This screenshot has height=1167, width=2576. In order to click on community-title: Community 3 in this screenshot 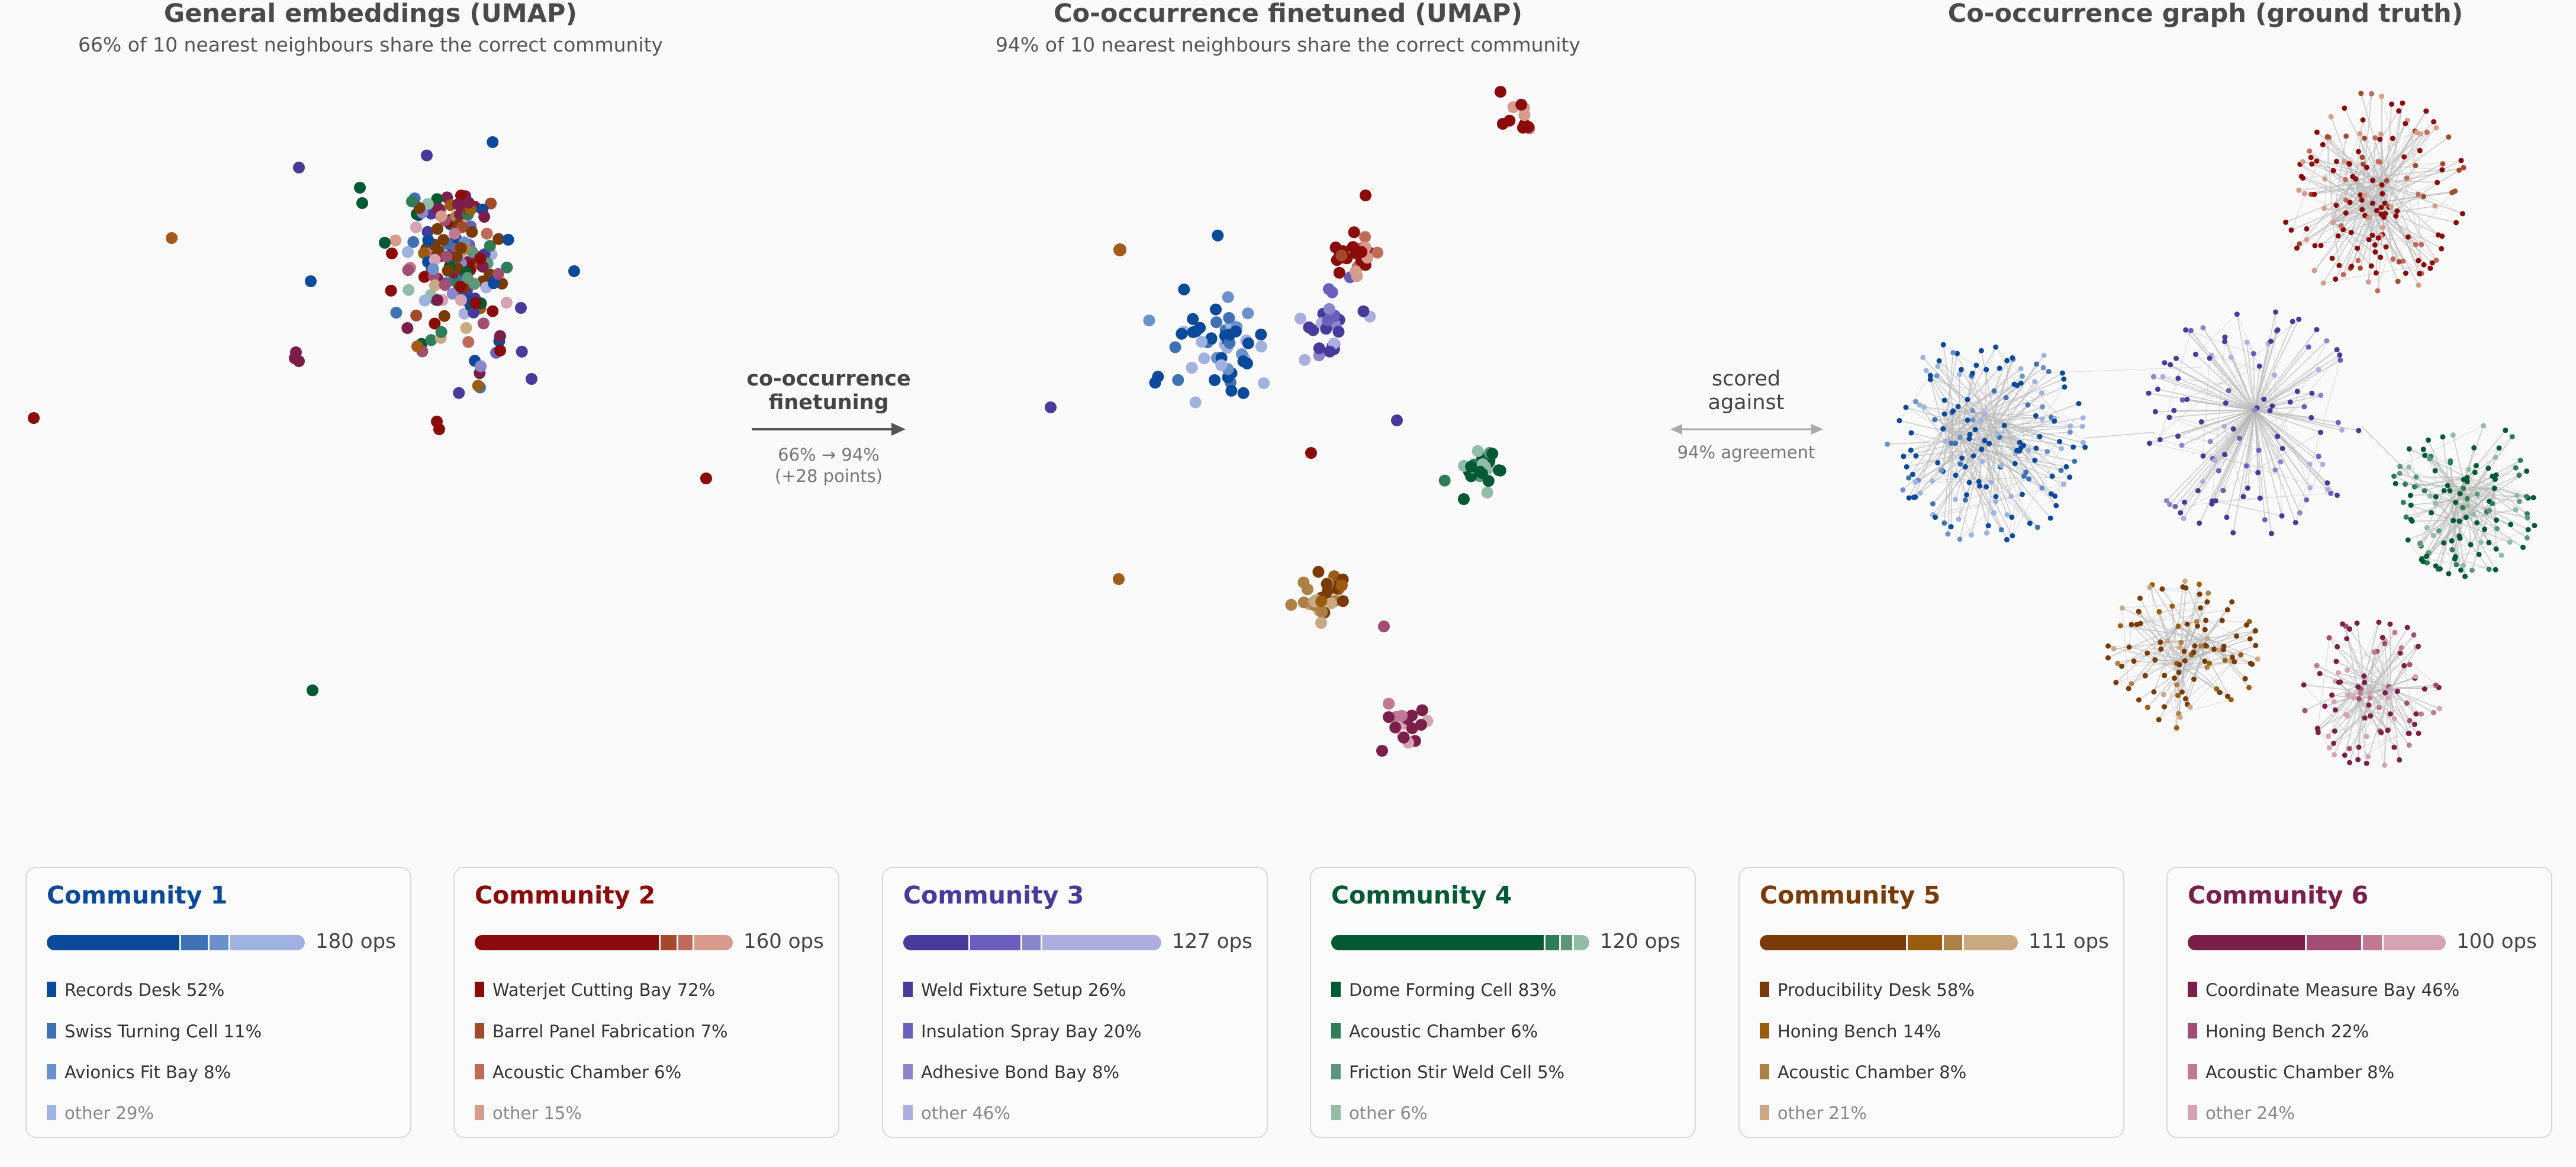, I will do `click(994, 895)`.